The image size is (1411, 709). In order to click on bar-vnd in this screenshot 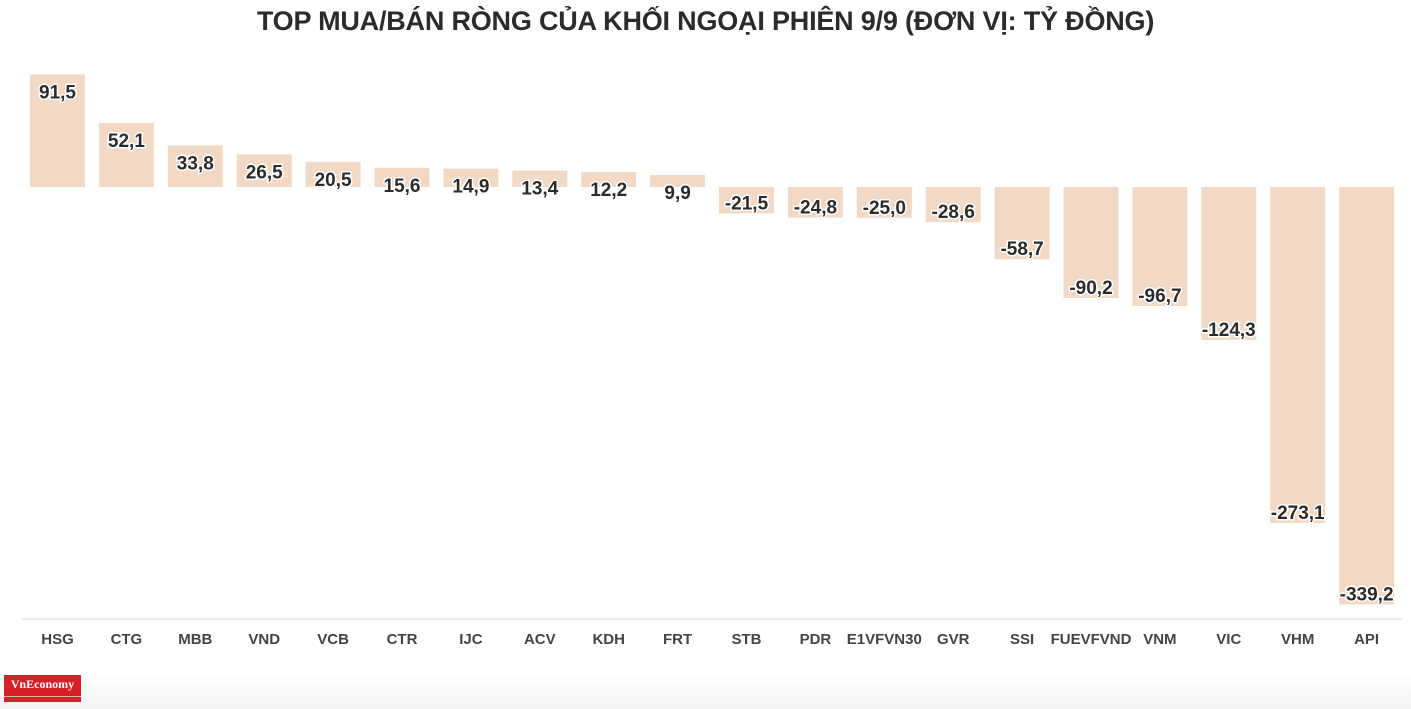, I will do `click(264, 170)`.